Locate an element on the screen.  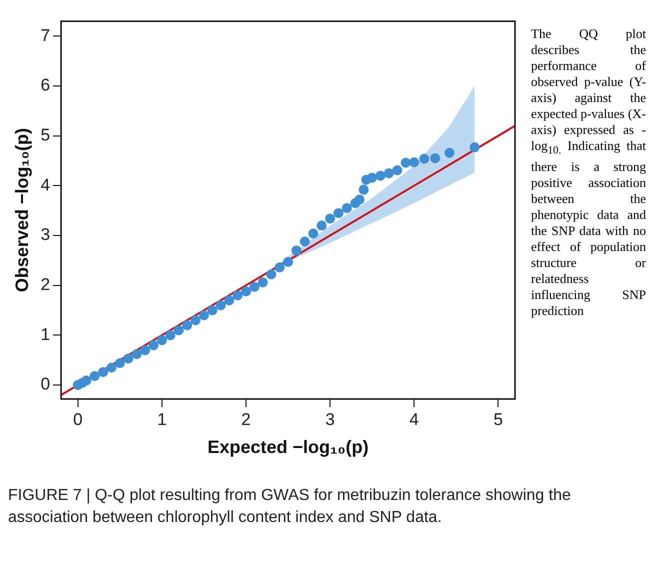
caption: FIGURE 7 | Q-Q plot resulting from GWAS for metribuzin tolerance showing the association between chlorophyll content index and SNP data. is located at coordinates (290, 507).